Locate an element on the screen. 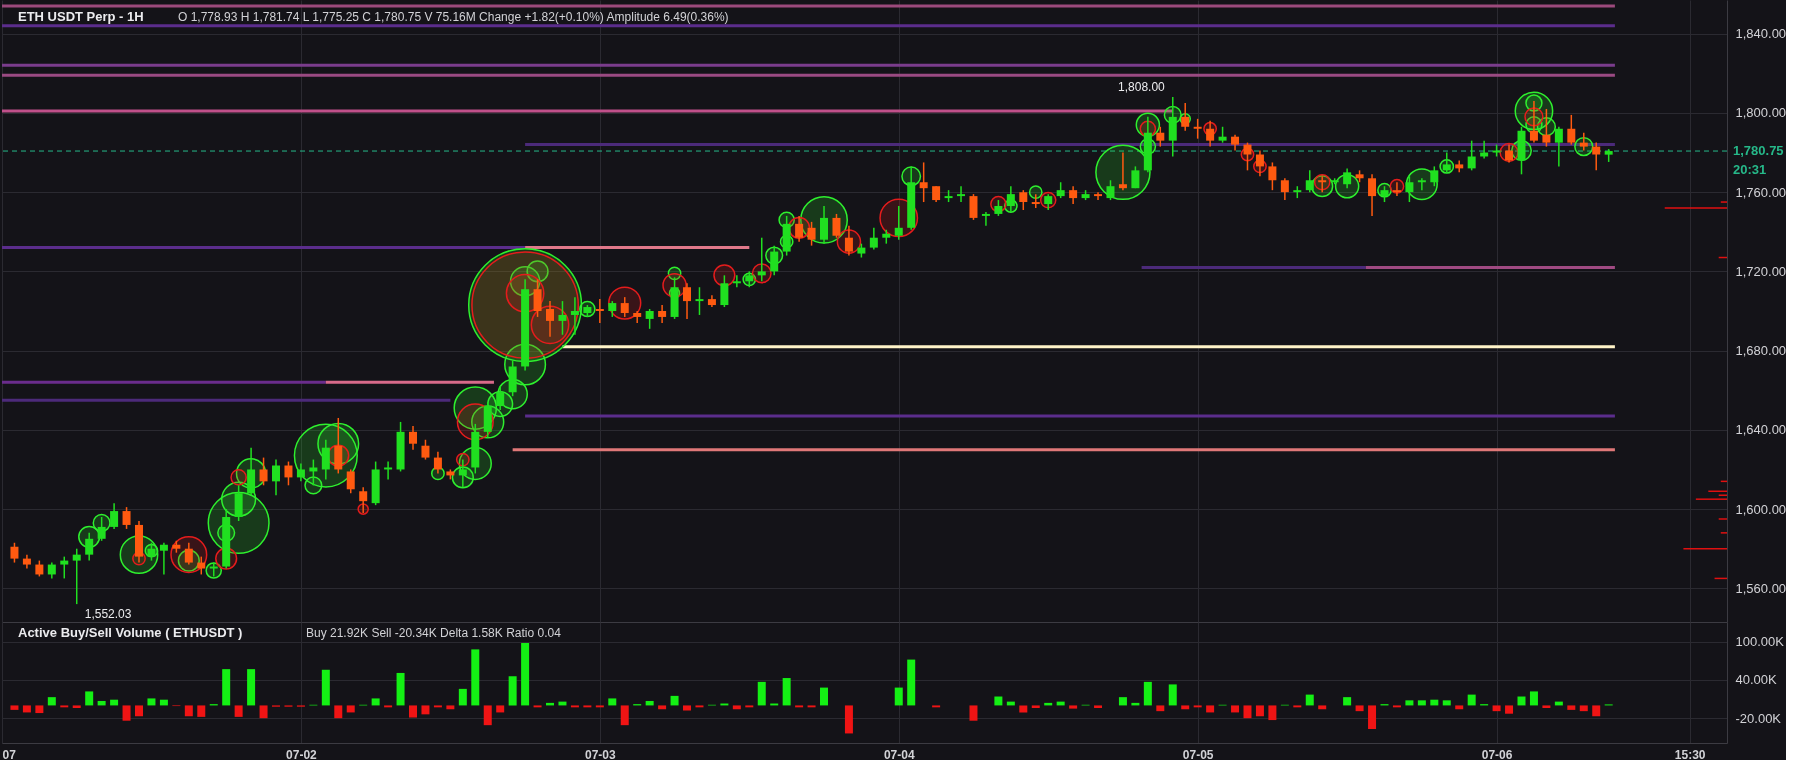 Image resolution: width=1813 pixels, height=776 pixels. x-tick-label: 07-05 is located at coordinates (1198, 754).